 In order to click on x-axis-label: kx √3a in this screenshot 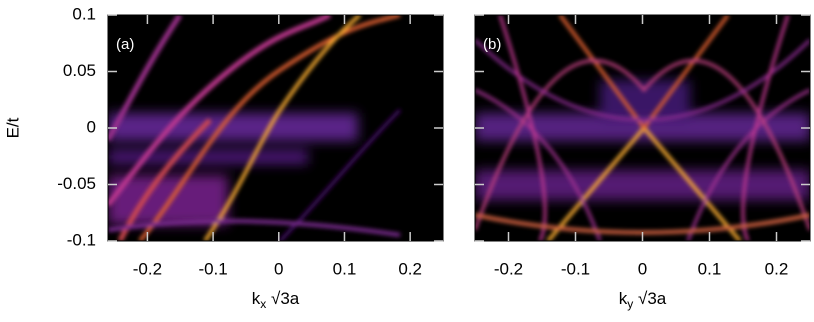, I will do `click(276, 300)`.